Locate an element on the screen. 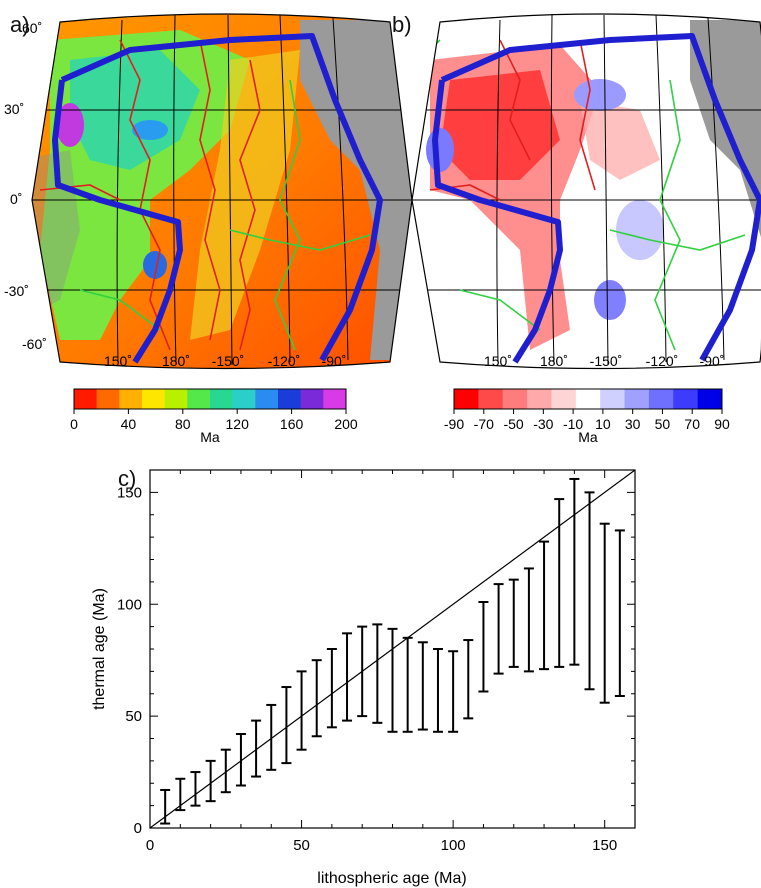 The height and width of the screenshot is (888, 761). colorbar-tick-label: 30 is located at coordinates (633, 424).